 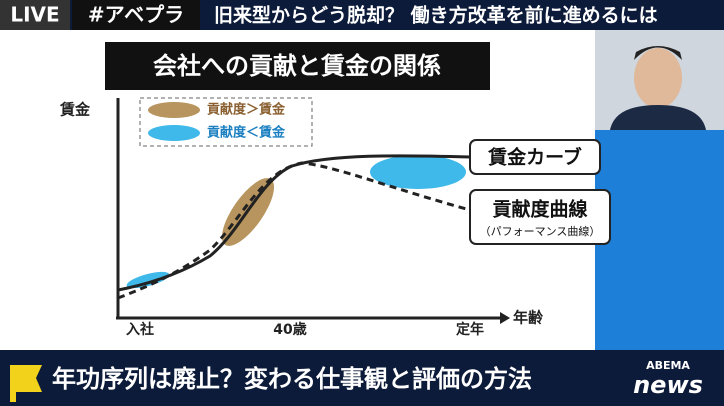 What do you see at coordinates (470, 329) in the screenshot?
I see `x-label: 定年` at bounding box center [470, 329].